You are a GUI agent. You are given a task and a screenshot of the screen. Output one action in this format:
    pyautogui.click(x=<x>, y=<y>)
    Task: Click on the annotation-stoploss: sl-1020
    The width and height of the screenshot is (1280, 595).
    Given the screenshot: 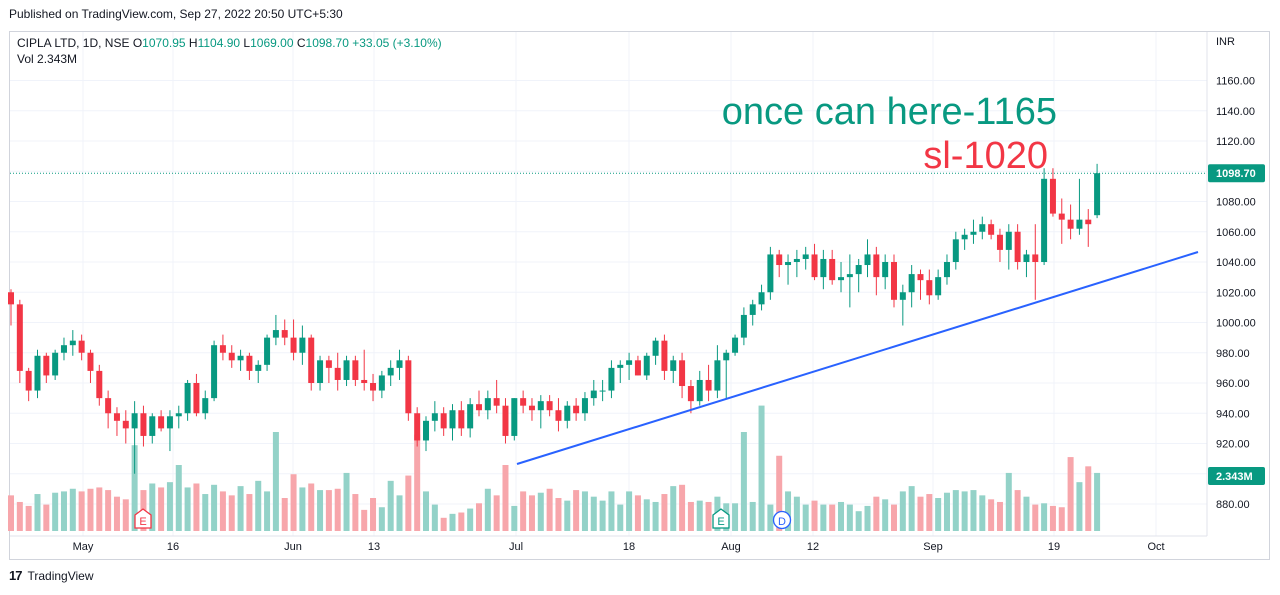 What is the action you would take?
    pyautogui.click(x=985, y=156)
    